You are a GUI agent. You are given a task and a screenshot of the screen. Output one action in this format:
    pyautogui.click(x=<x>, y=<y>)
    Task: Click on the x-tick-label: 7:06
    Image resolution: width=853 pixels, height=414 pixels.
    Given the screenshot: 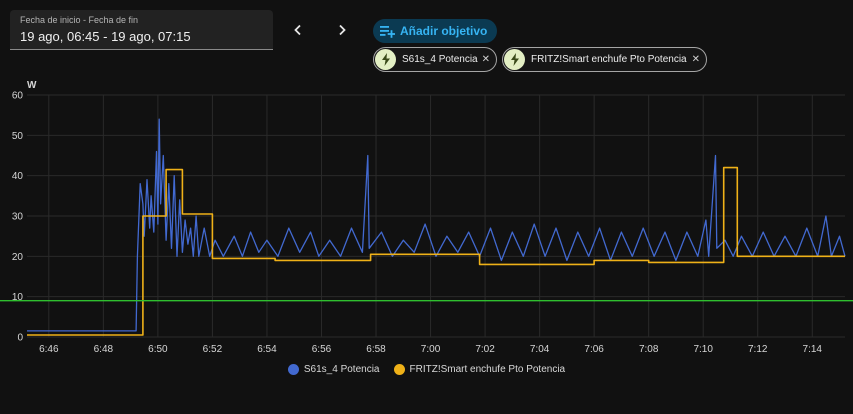 What is the action you would take?
    pyautogui.click(x=594, y=349)
    